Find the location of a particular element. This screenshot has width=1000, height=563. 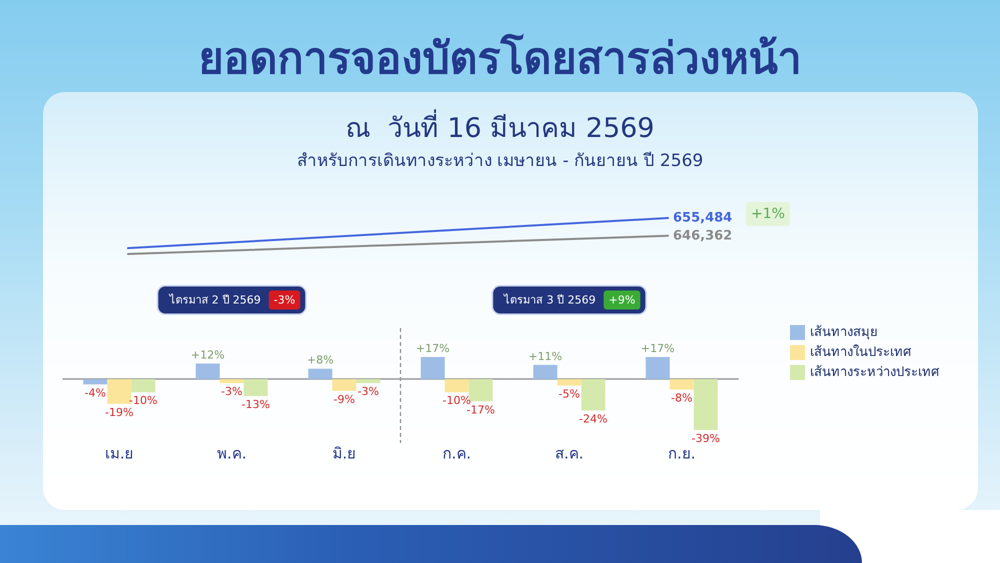

data-label: -5% is located at coordinates (569, 394).